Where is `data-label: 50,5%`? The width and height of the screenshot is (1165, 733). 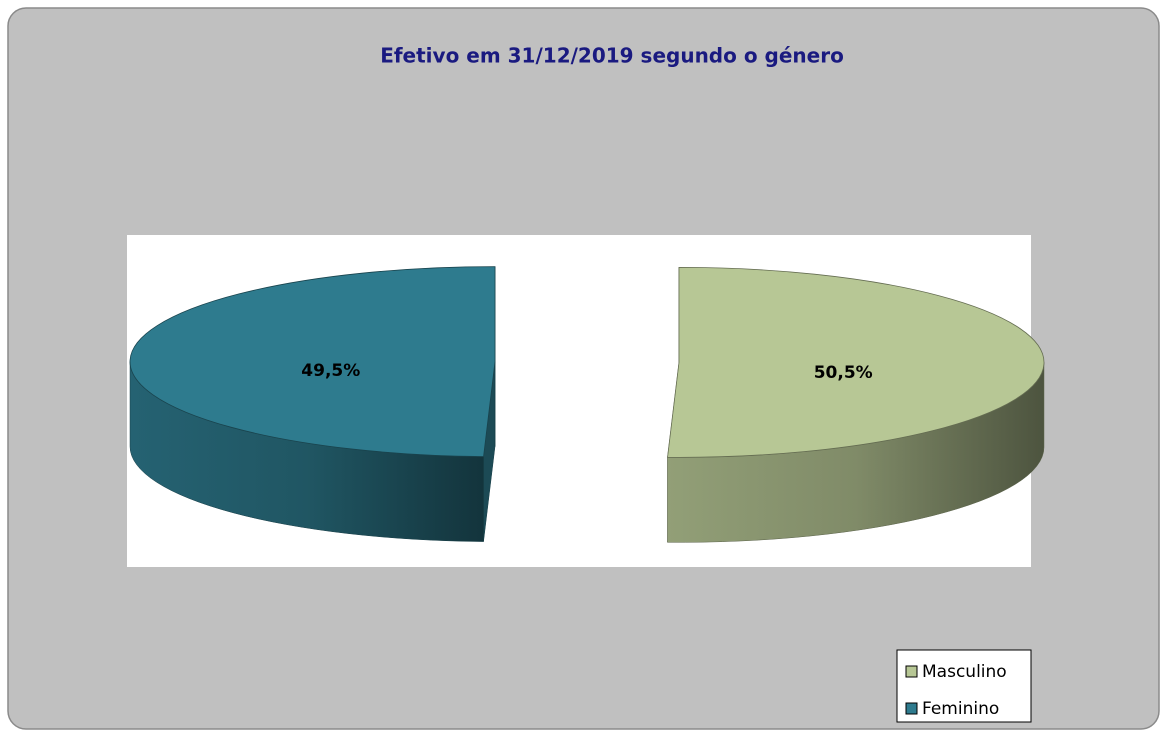
data-label: 50,5% is located at coordinates (843, 373).